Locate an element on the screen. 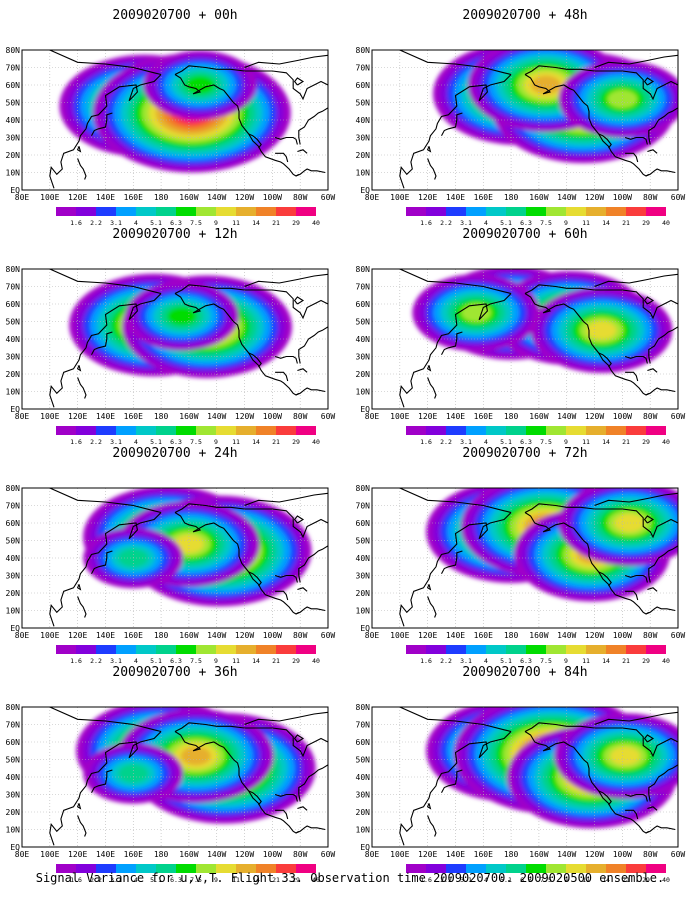 Image resolution: width=700 pixels, height=900 pixels. colorbar-label: 7.5 is located at coordinates (196, 880).